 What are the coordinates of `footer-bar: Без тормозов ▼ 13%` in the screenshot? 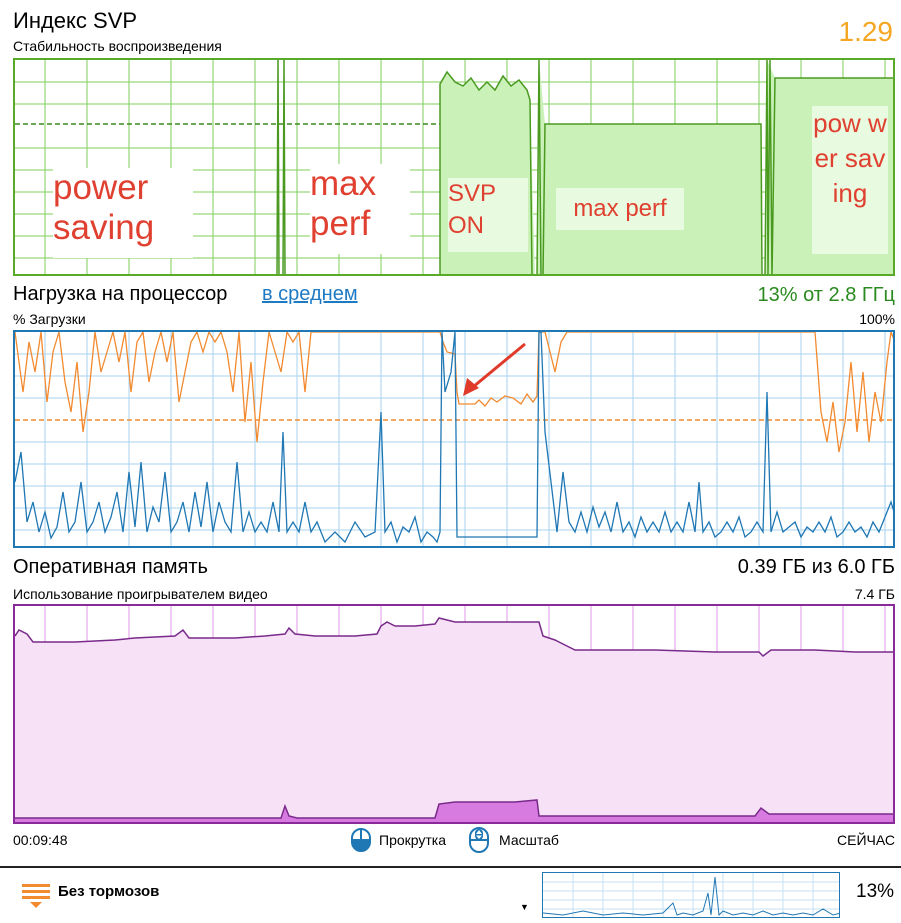 It's located at (450, 894).